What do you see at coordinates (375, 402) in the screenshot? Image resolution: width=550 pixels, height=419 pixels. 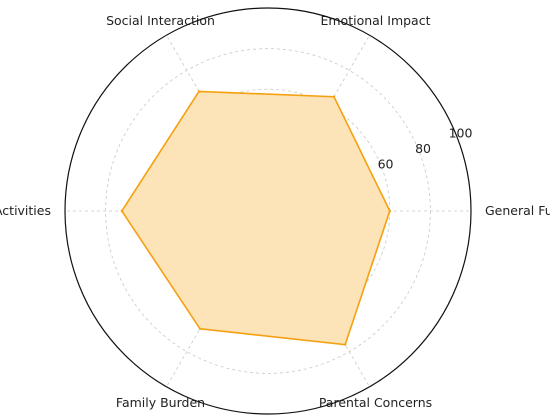 I see `category-label-5: Parental Concerns` at bounding box center [375, 402].